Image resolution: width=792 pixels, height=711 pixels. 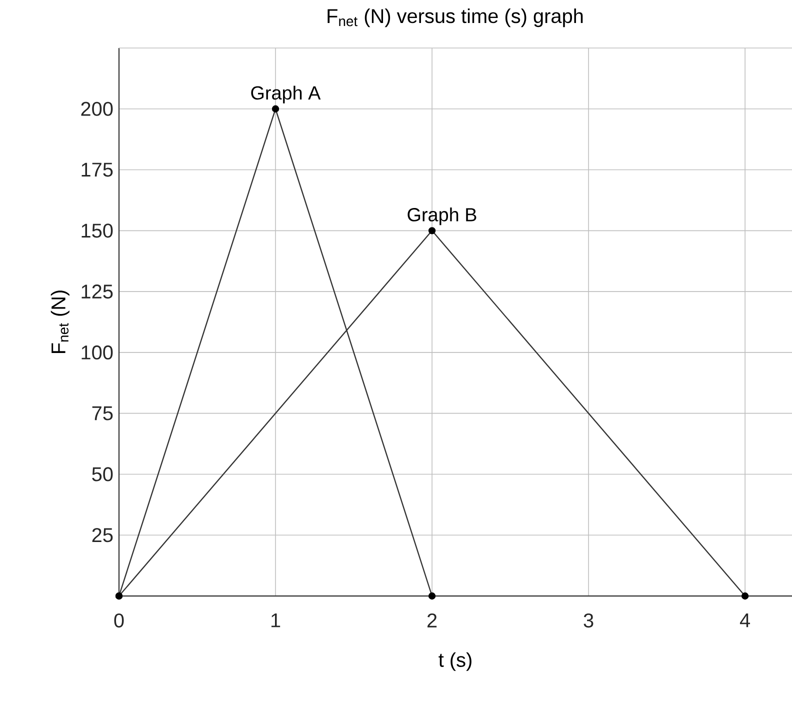 What do you see at coordinates (275, 620) in the screenshot?
I see `x-tick-label: 1` at bounding box center [275, 620].